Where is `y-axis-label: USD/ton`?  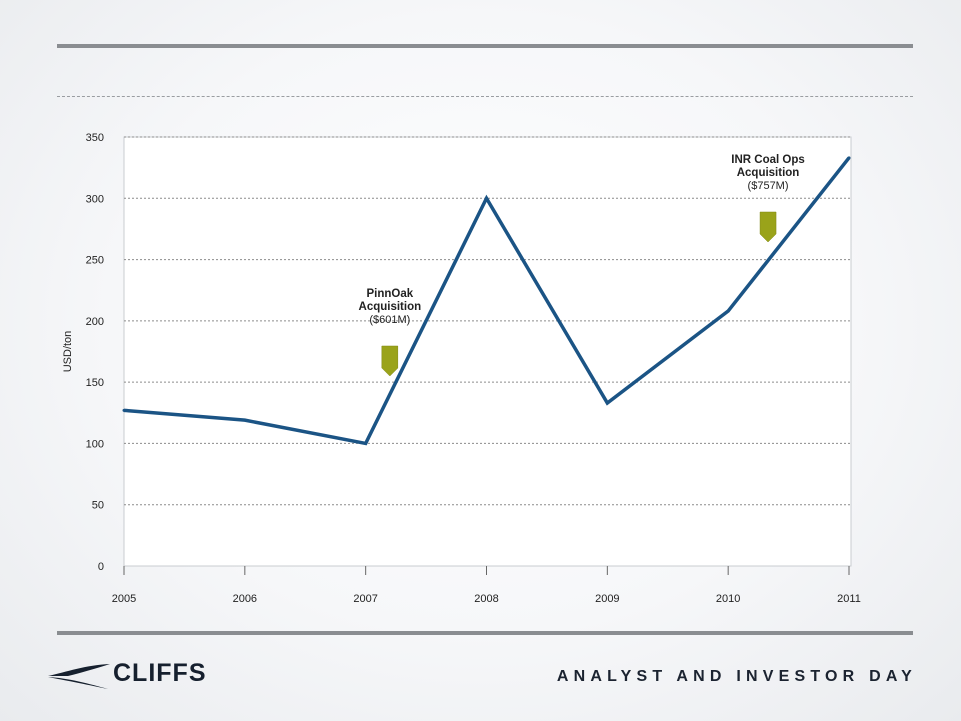
y-axis-label: USD/ton is located at coordinates (68, 352).